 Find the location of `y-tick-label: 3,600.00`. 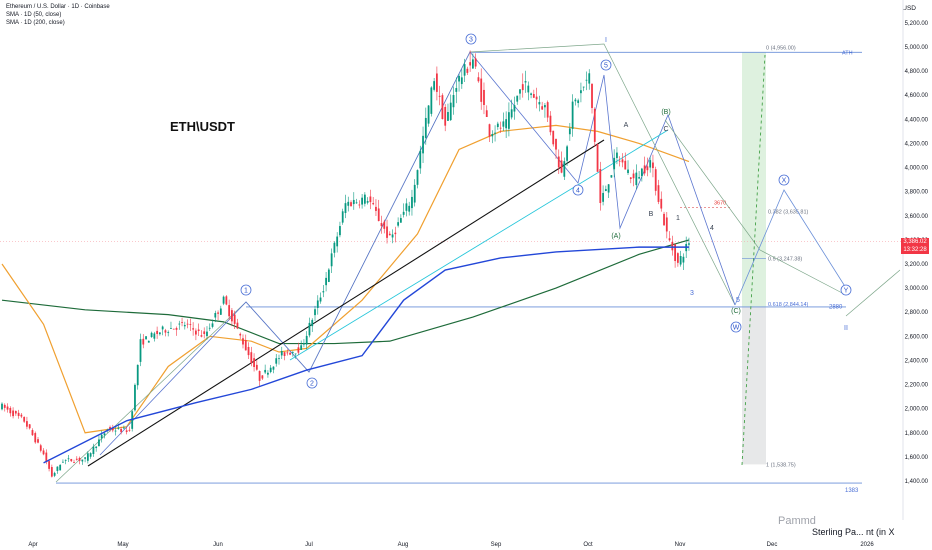

y-tick-label: 3,600.00 is located at coordinates (917, 217).